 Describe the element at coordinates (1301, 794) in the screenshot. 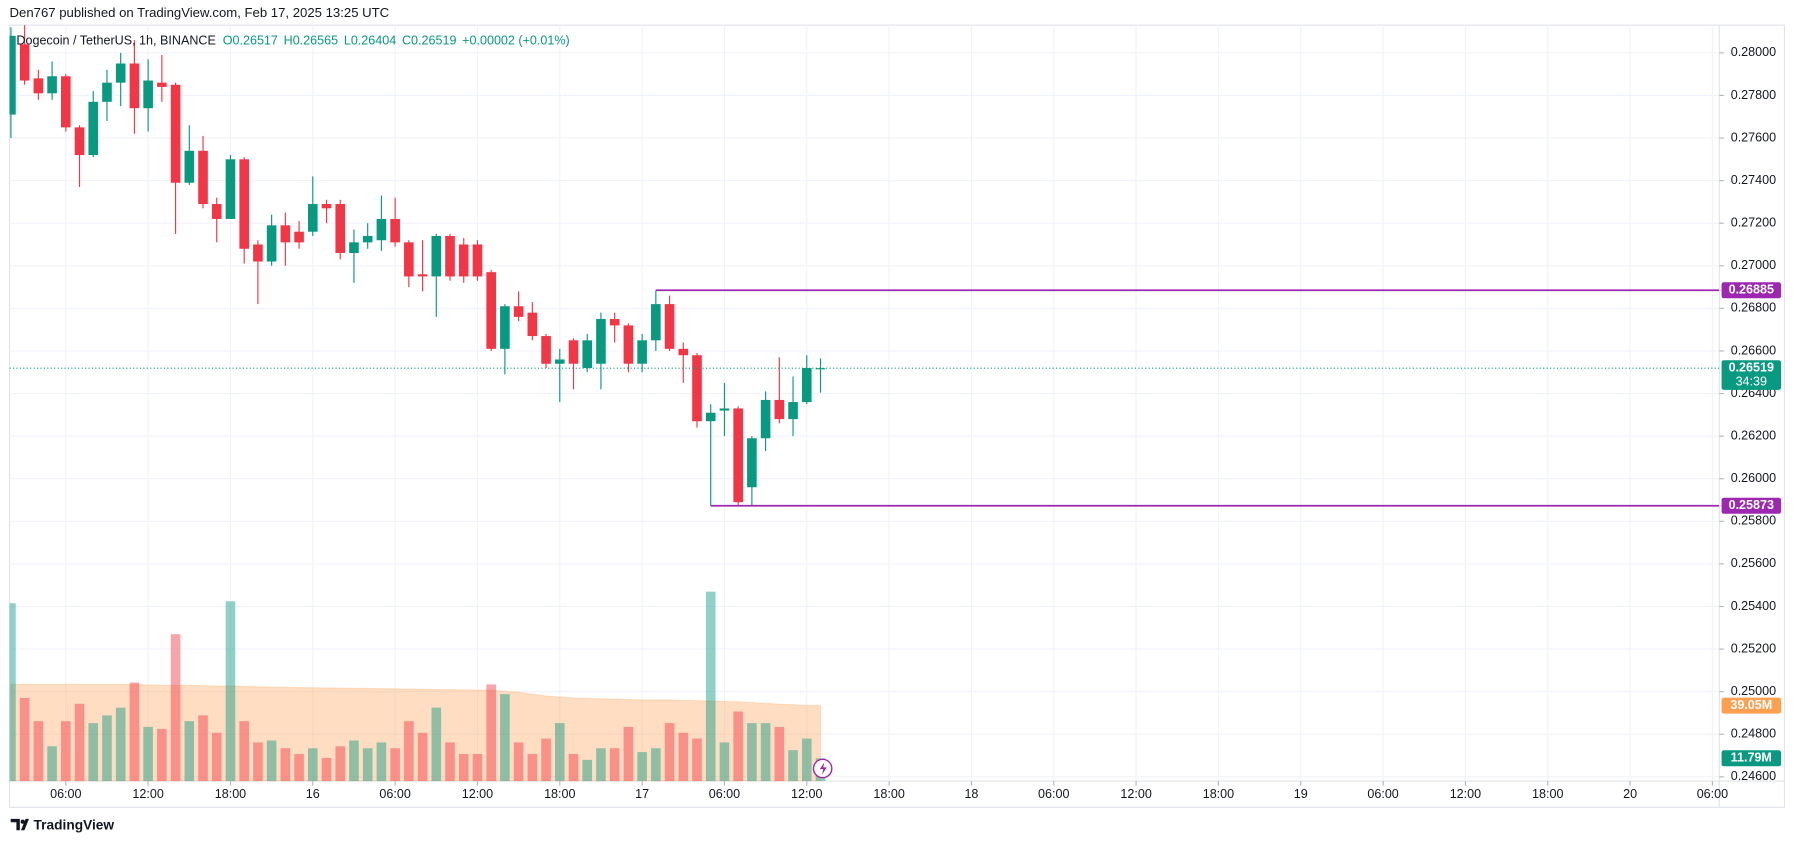

I see `x-tick-label: 19` at that location.